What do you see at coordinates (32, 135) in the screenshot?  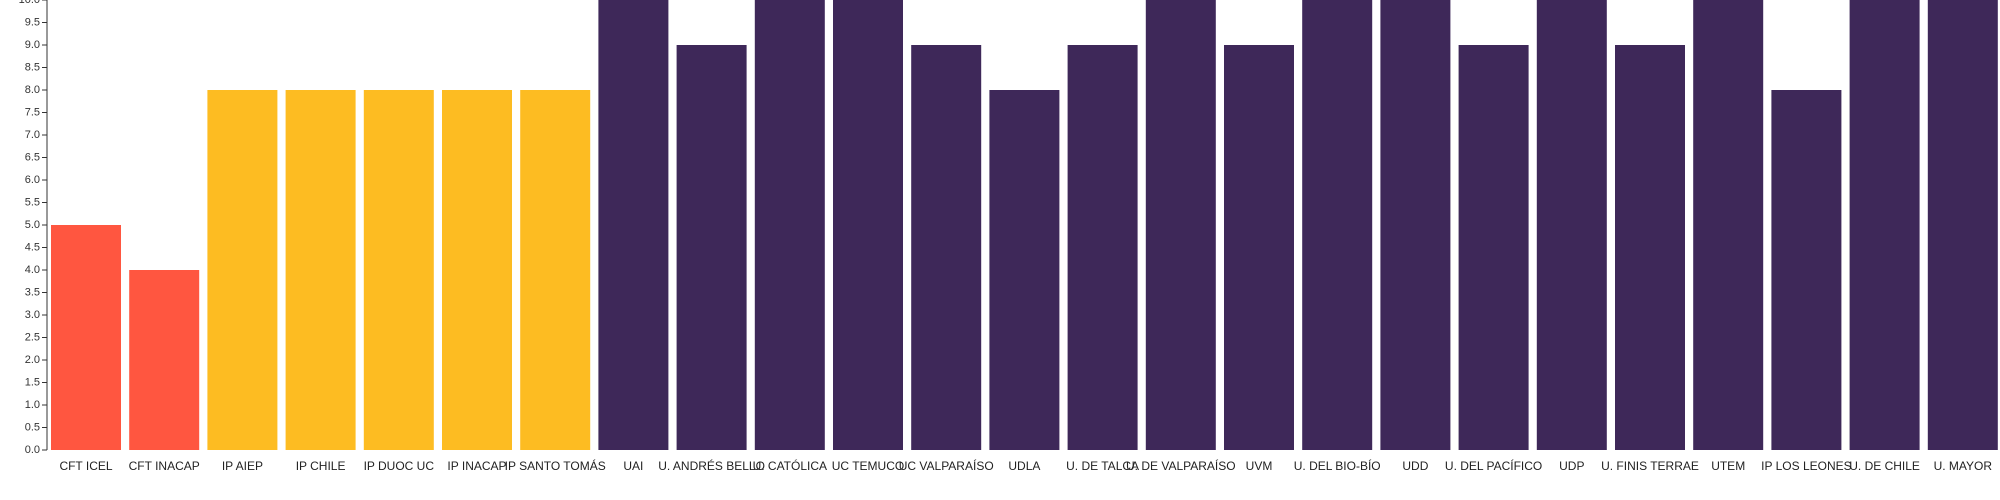 I see `y-tick-label: 7.0` at bounding box center [32, 135].